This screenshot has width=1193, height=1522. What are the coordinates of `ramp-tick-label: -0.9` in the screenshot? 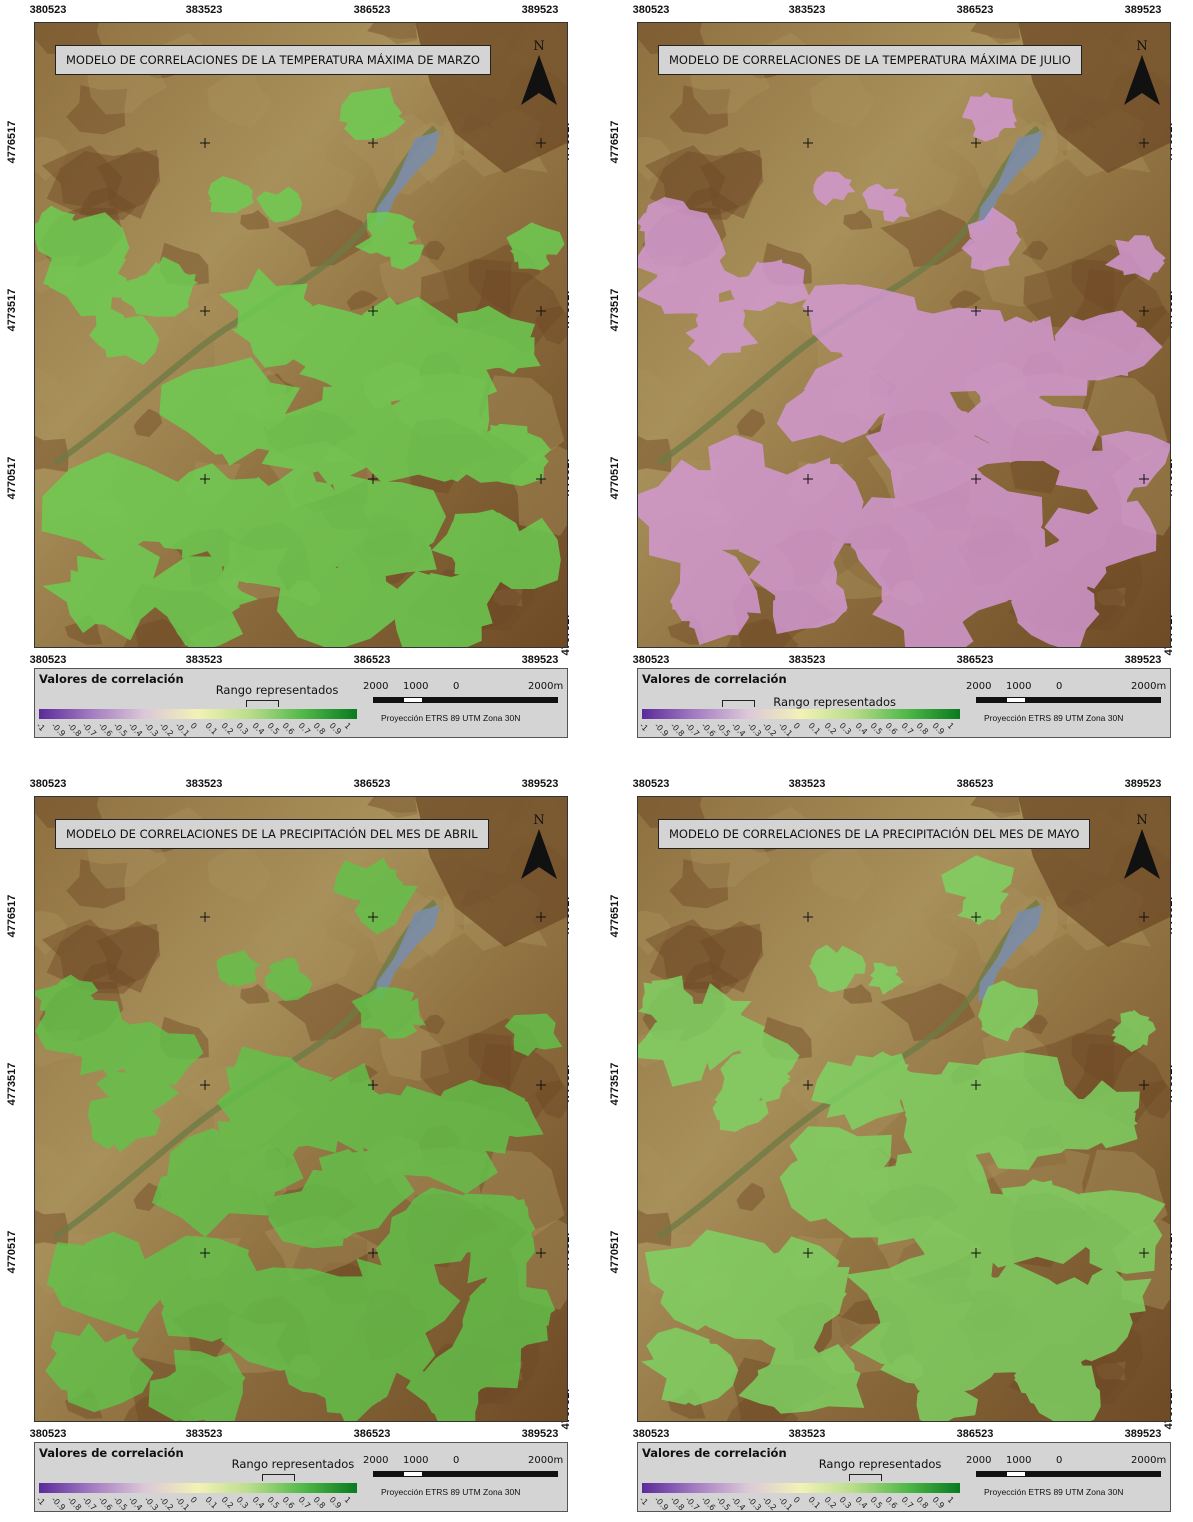 It's located at (662, 1504).